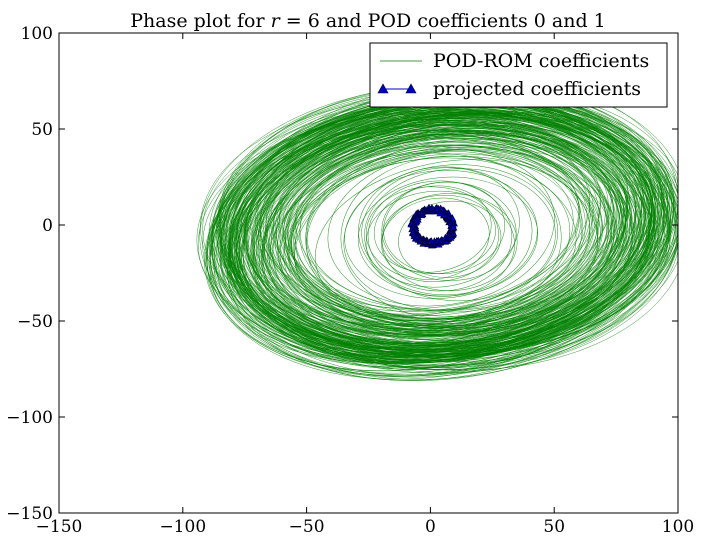 This screenshot has height=546, width=702. I want to click on legend-box, so click(518, 75).